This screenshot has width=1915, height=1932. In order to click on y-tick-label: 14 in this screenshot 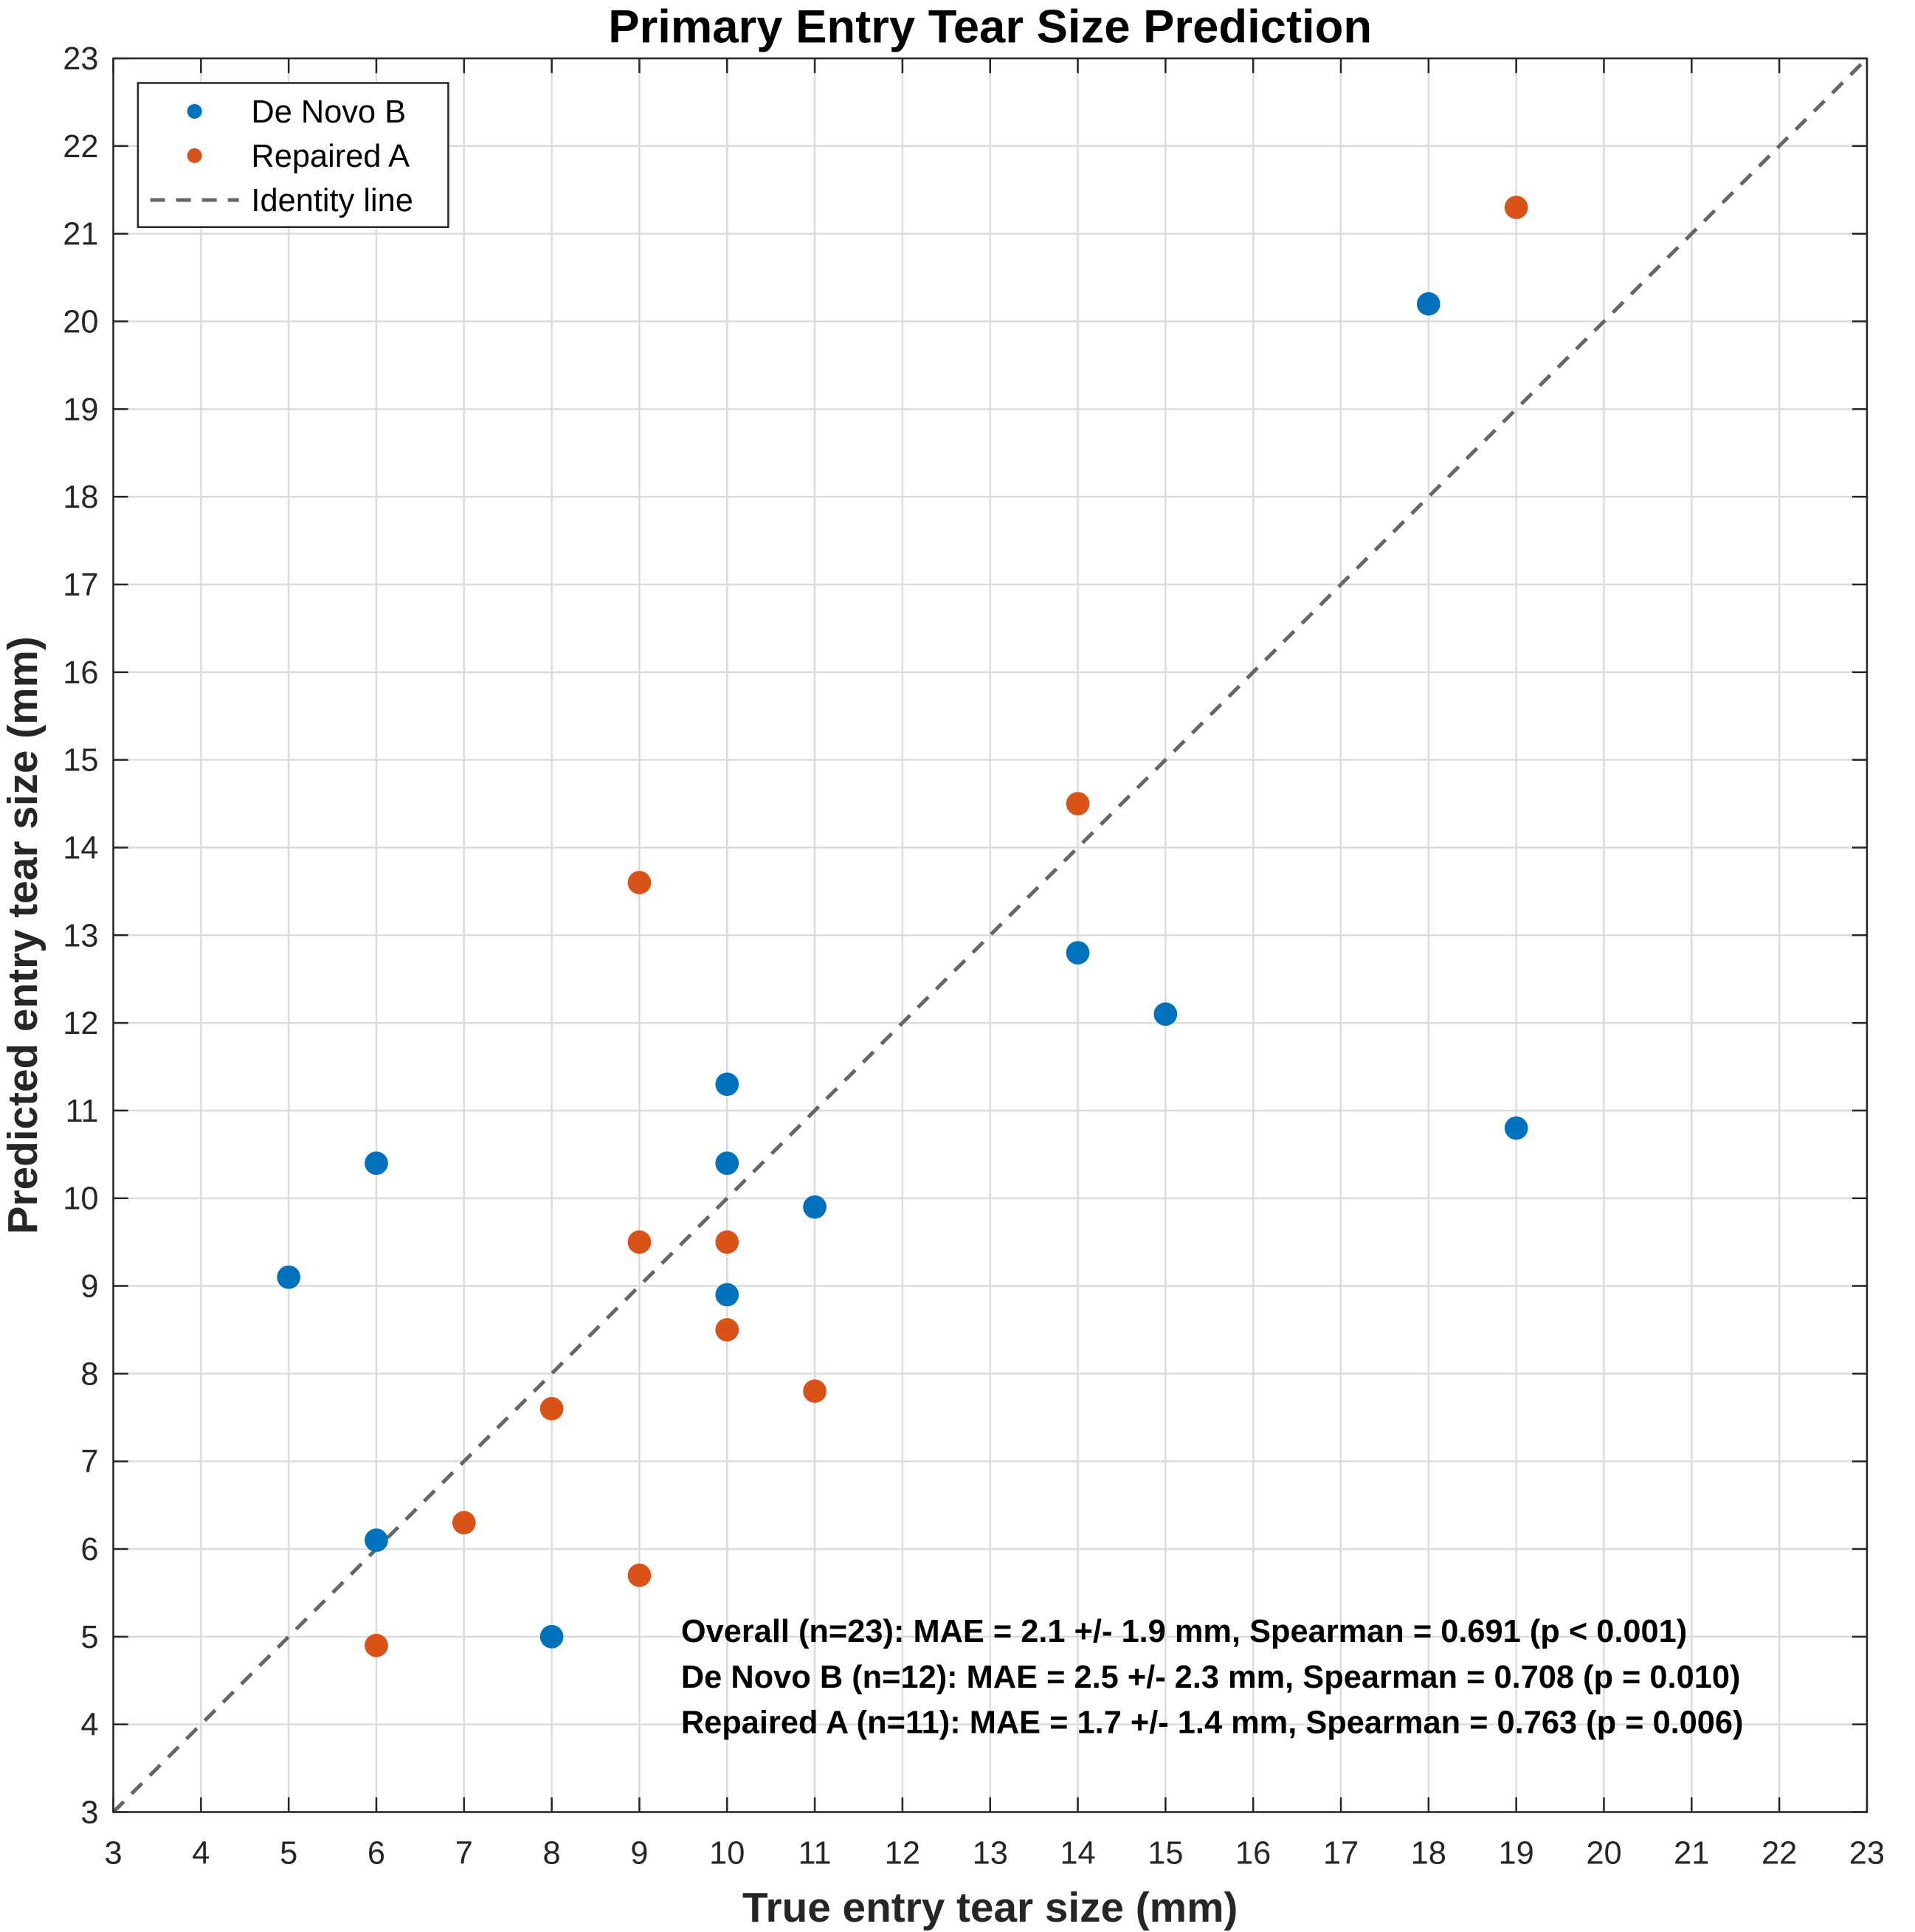, I will do `click(80, 848)`.